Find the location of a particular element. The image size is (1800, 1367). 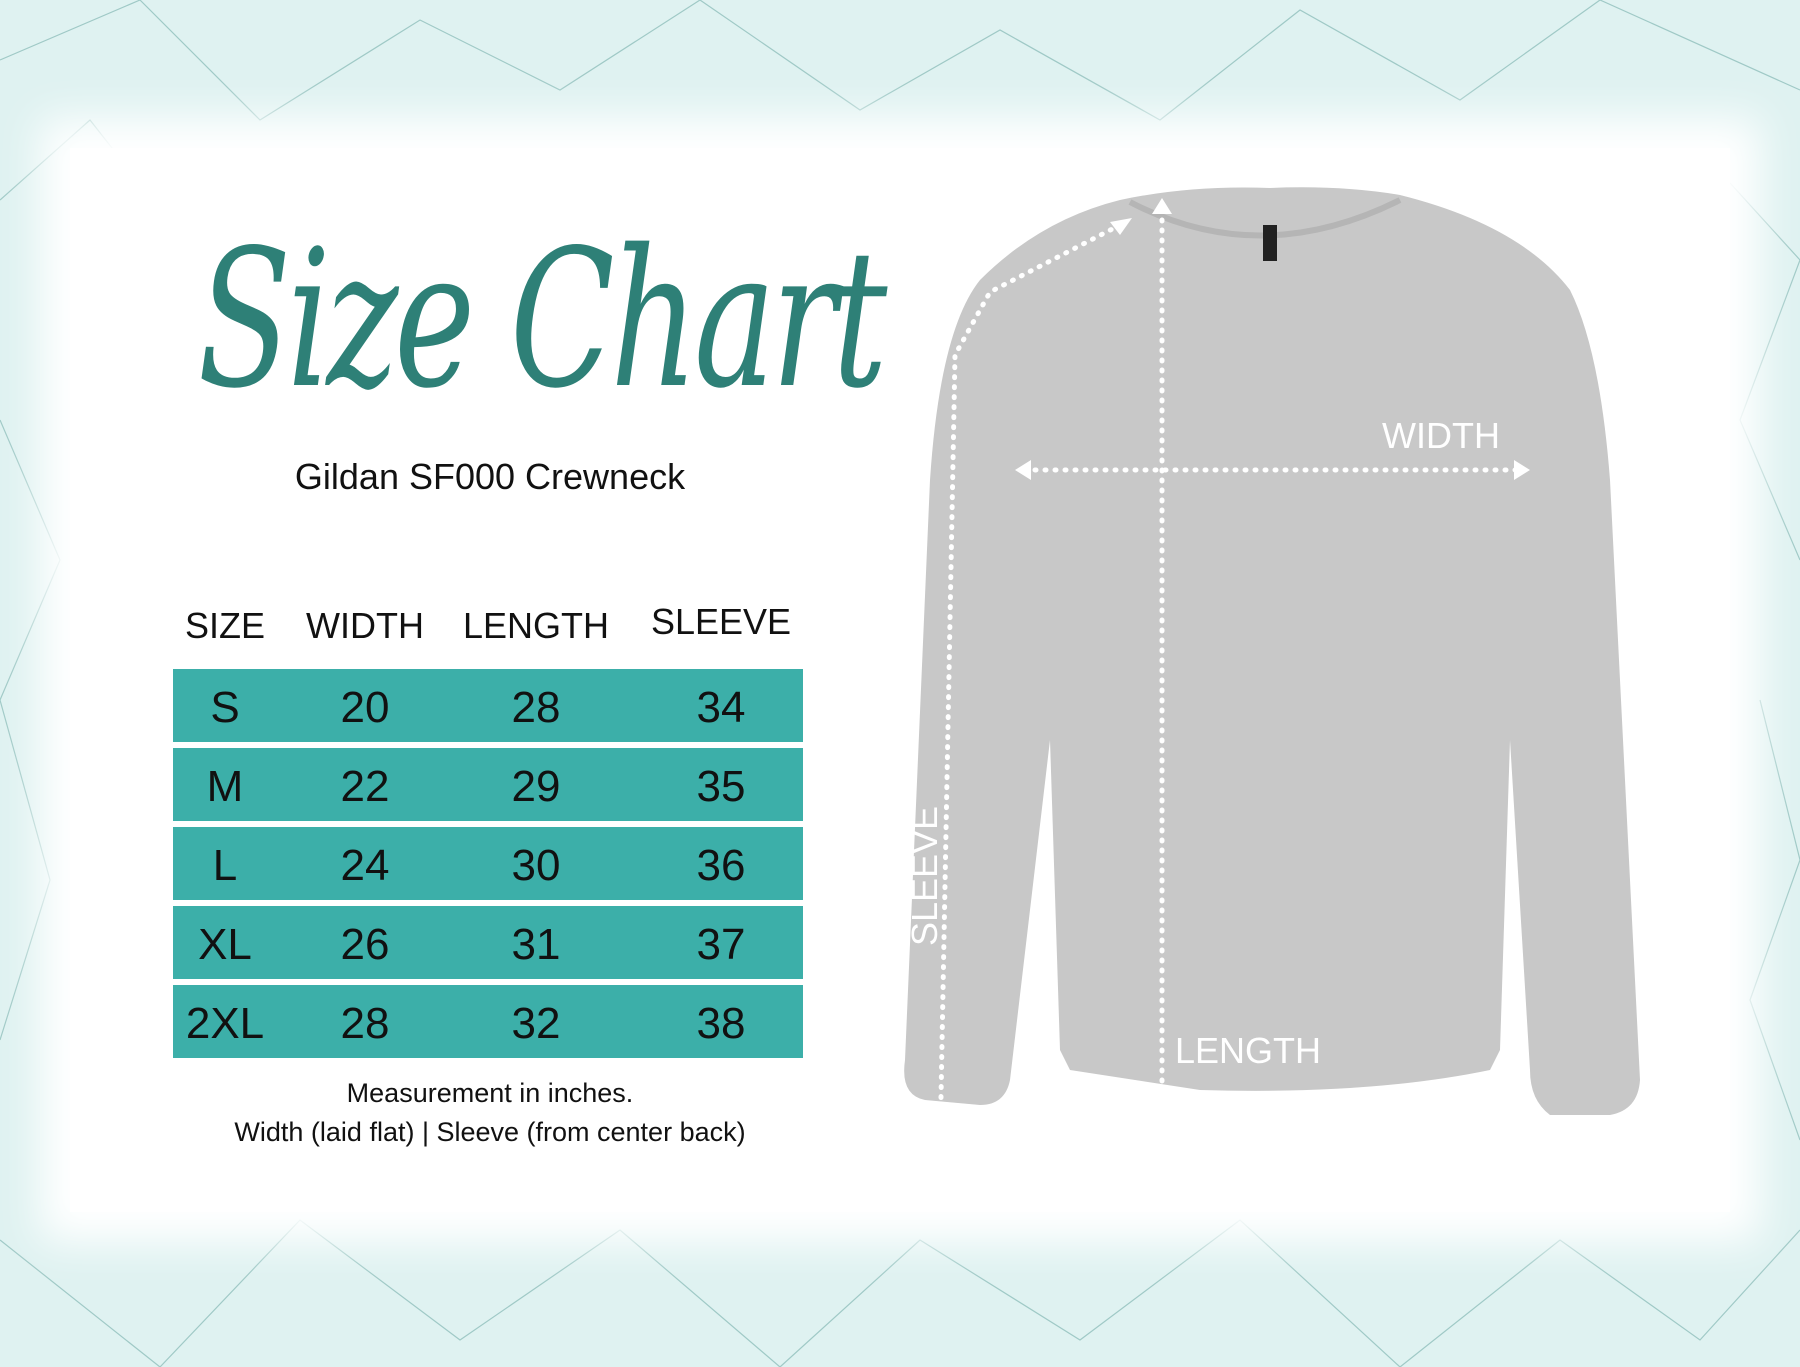

page-title: Size Chart is located at coordinates (542, 319).